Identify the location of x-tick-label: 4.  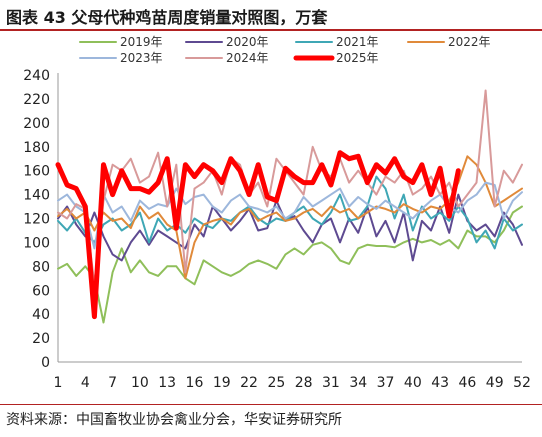
(85, 383).